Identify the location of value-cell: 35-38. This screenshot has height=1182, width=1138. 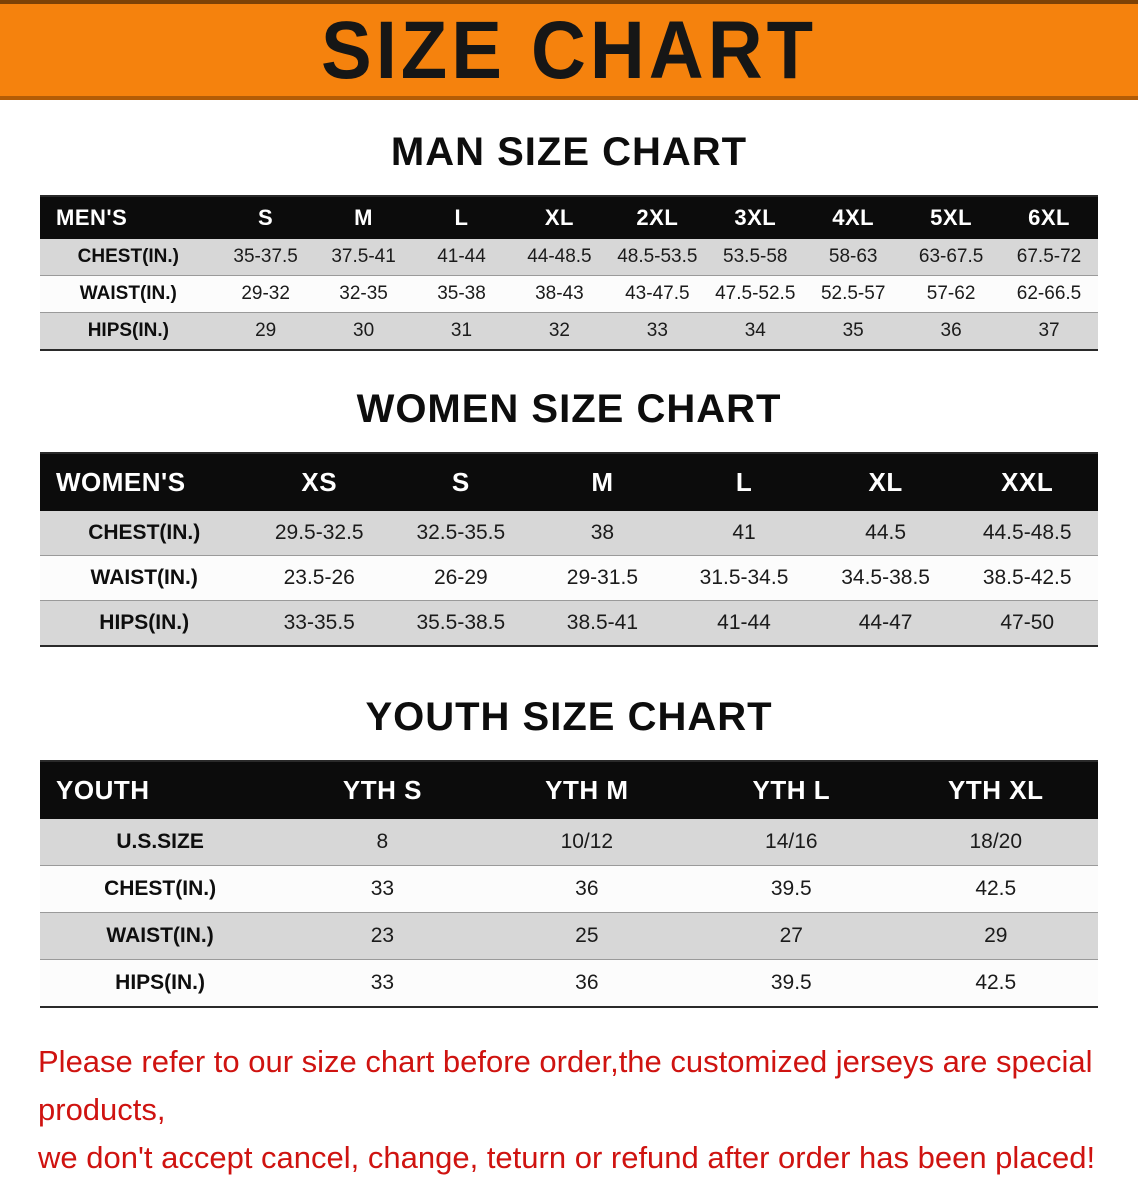
(461, 293).